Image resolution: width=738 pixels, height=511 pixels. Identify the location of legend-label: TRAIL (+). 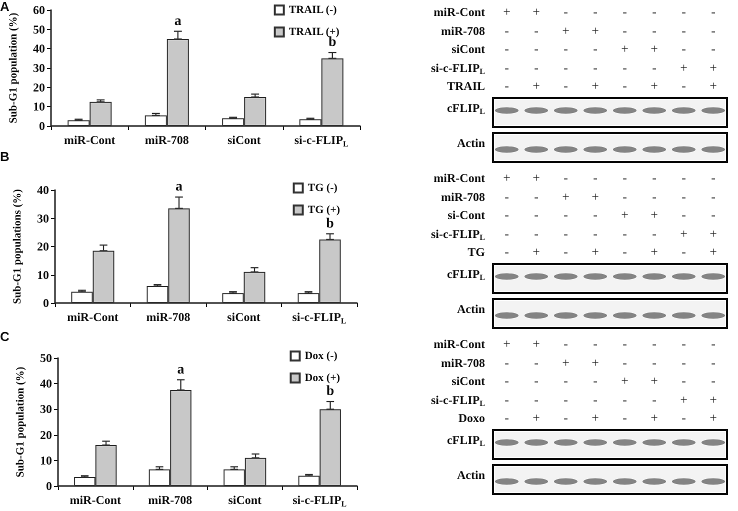
(314, 32).